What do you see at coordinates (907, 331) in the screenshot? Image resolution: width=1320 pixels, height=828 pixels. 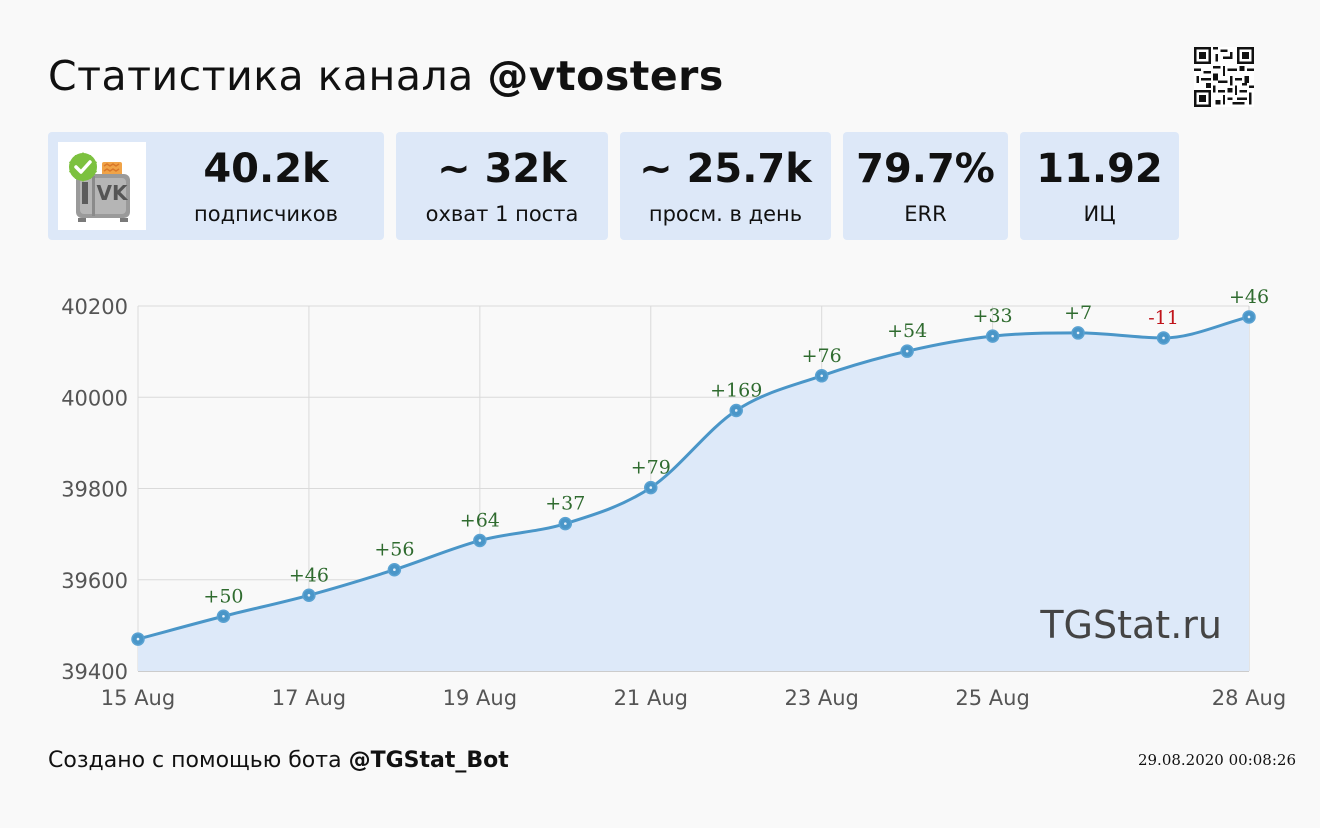 I see `data-label: +54` at bounding box center [907, 331].